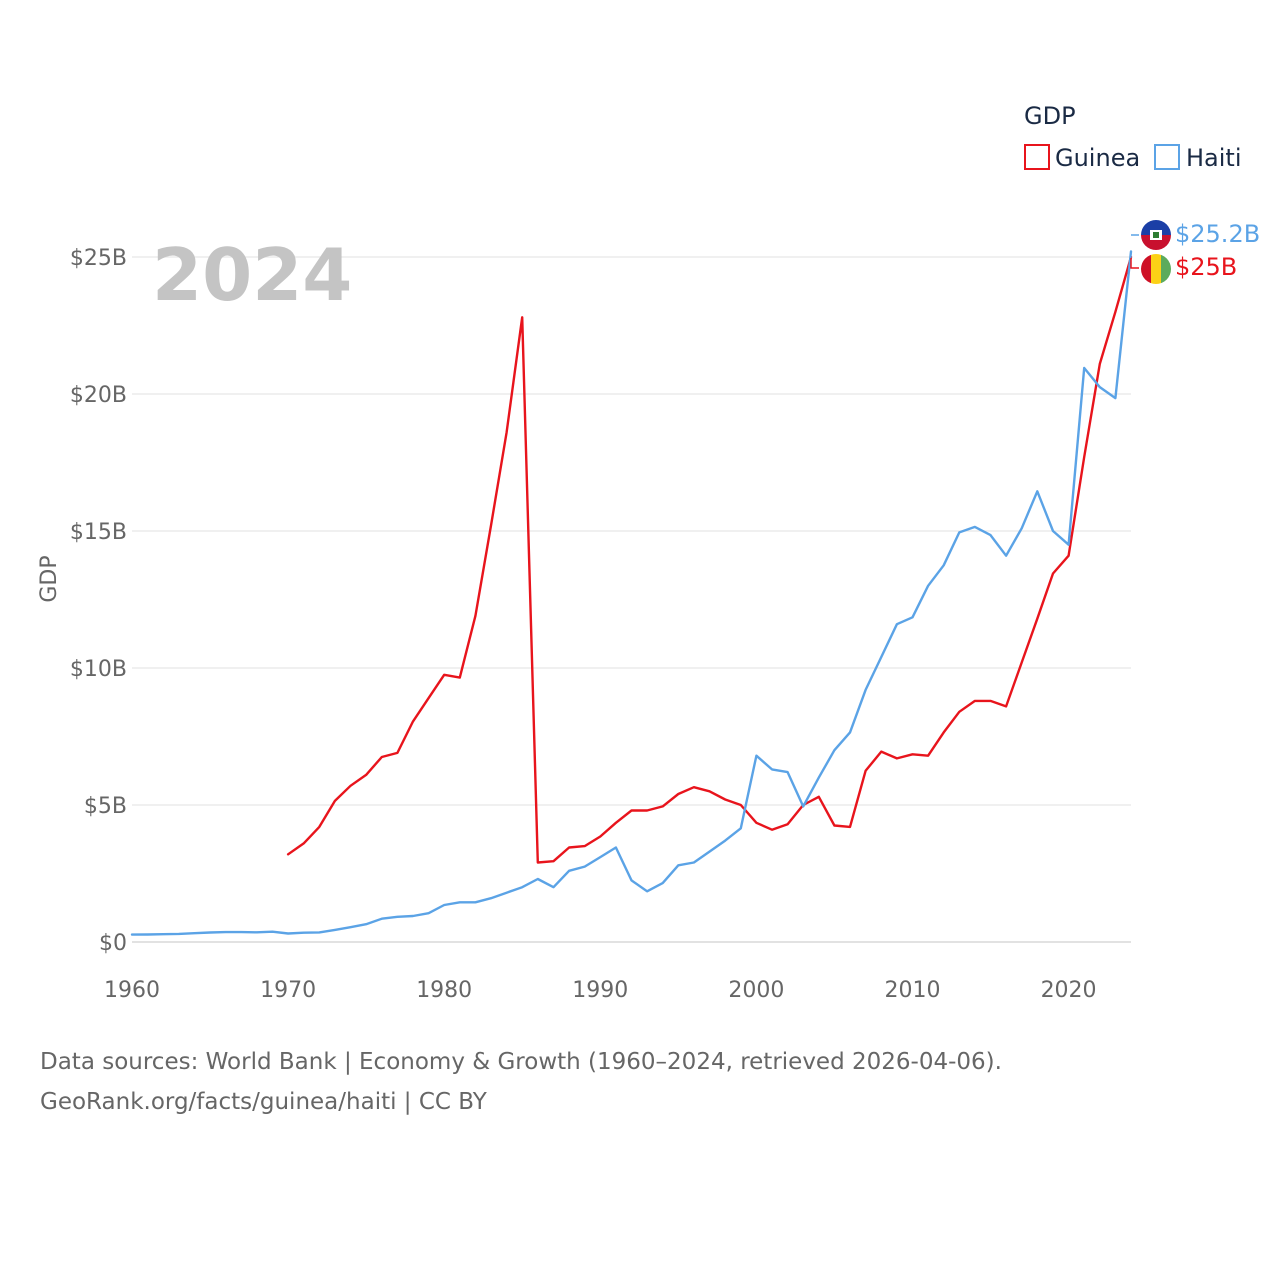 Image resolution: width=1280 pixels, height=1280 pixels. I want to click on legend-item-guinea: Guinea, so click(1082, 158).